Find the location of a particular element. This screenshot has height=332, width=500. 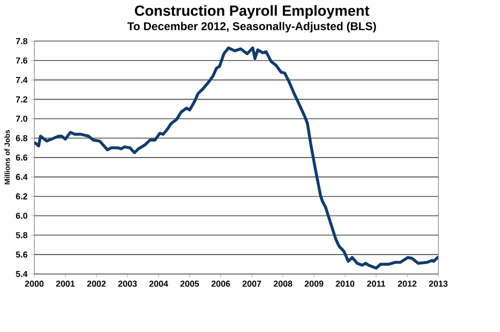

y-tick-label: 7.0 is located at coordinates (22, 119).